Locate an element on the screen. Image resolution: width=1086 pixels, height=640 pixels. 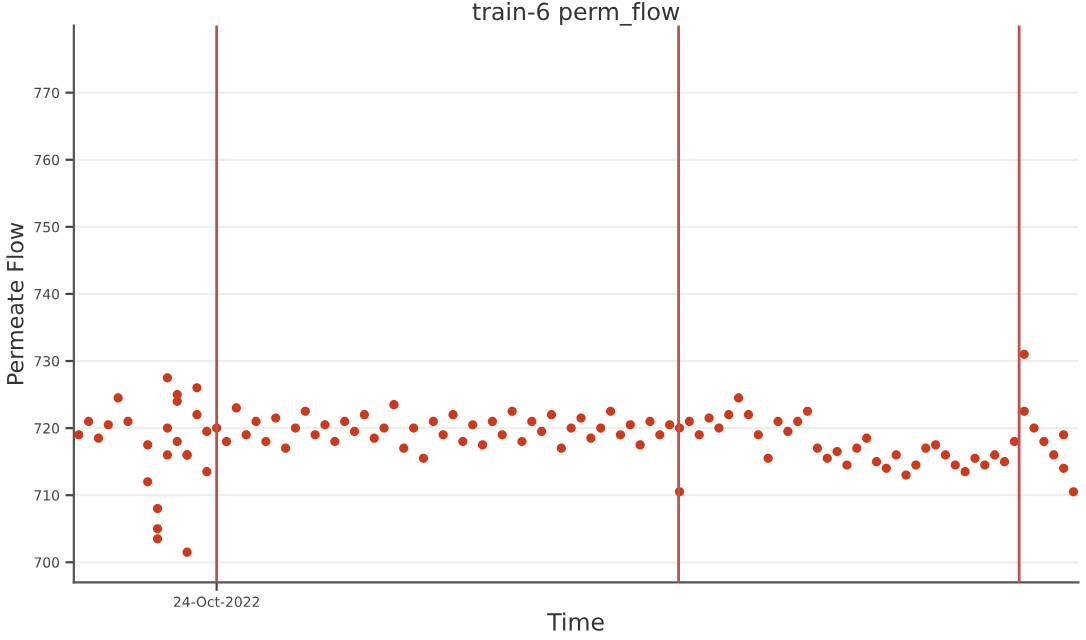
x-axis-title: Time is located at coordinates (575, 621).